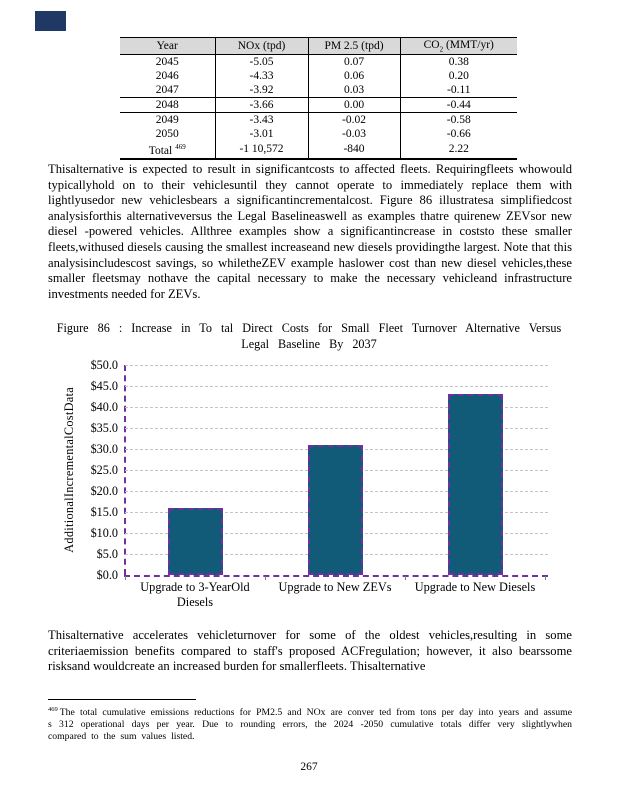 This screenshot has height=800, width=618. Describe the element at coordinates (104, 512) in the screenshot. I see `y-tick-label: $15.0` at that location.